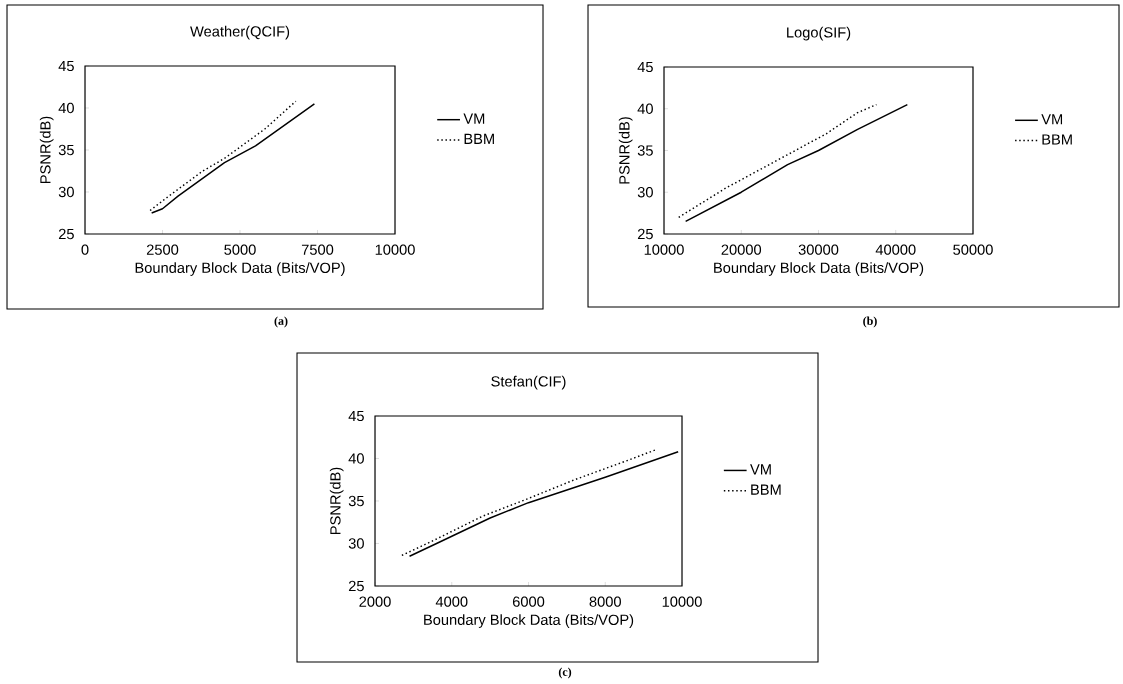  Describe the element at coordinates (796, 163) in the screenshot. I see `line-series` at that location.